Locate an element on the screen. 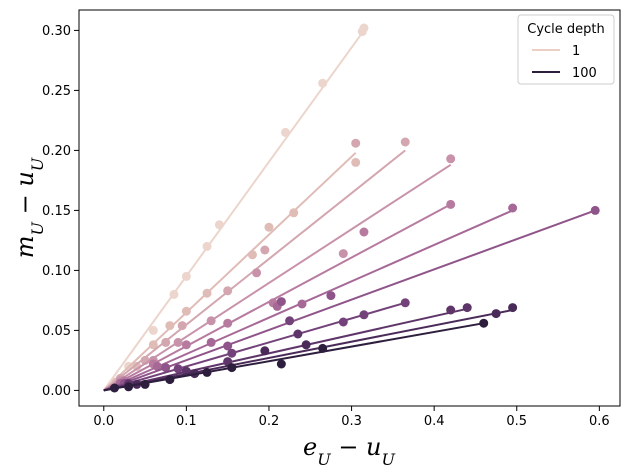  y-axis: 0.00 0.05 0.10 0.15 0.20 0.25 0.30 is located at coordinates (60, 211).